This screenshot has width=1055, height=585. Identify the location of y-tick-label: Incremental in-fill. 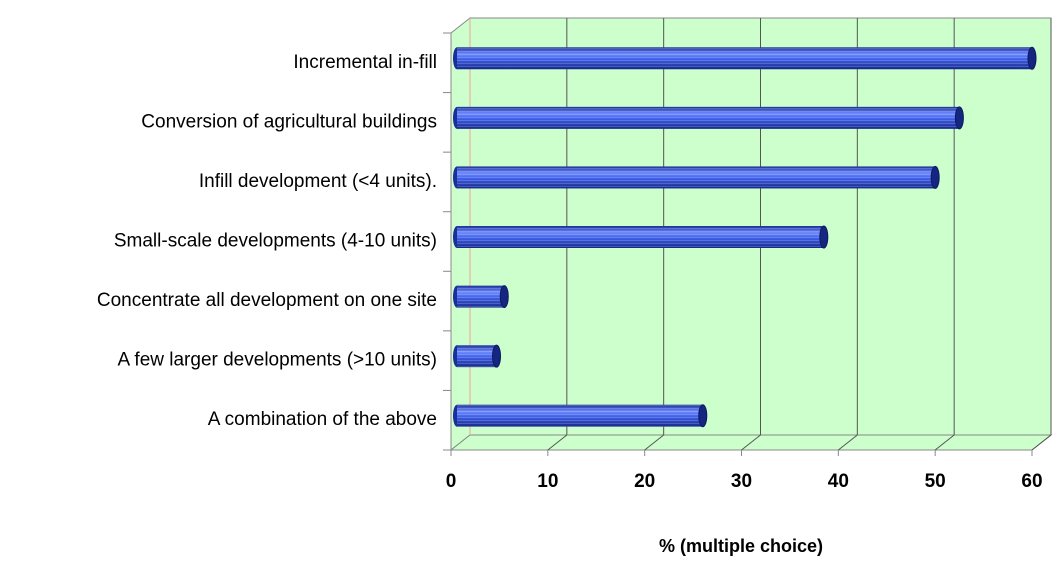
(365, 62).